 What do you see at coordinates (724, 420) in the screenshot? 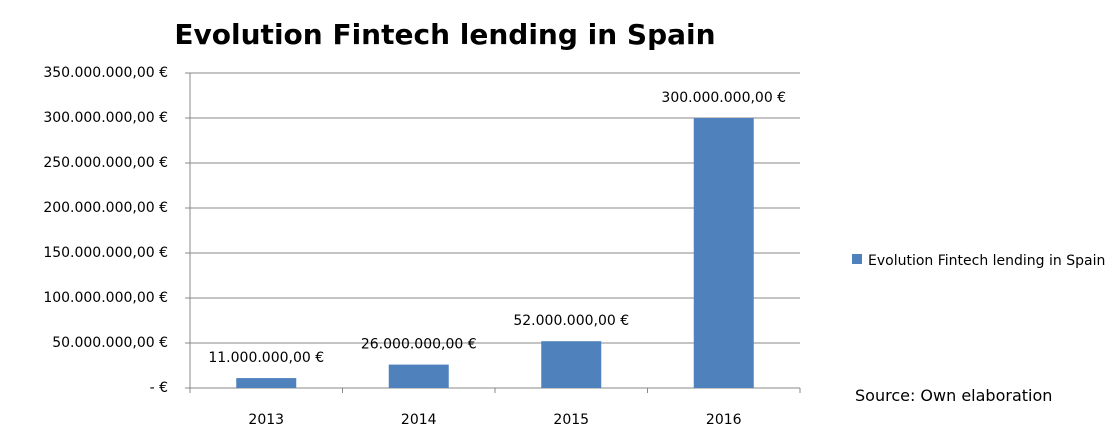
I see `x-tick-label: 2016` at bounding box center [724, 420].